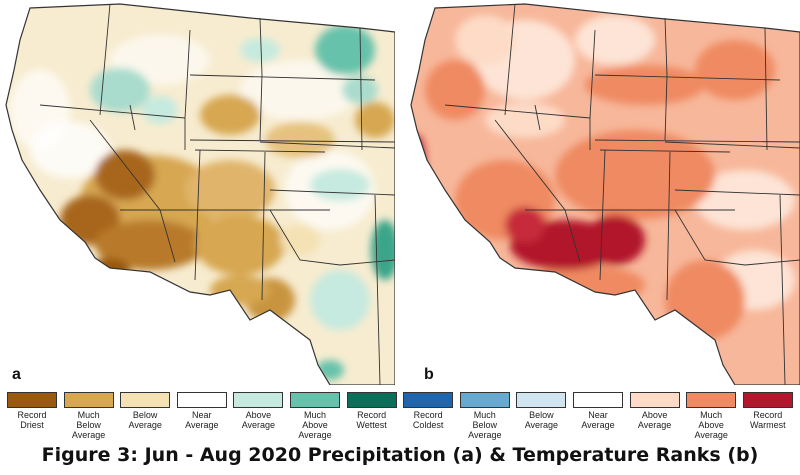 This screenshot has height=475, width=800. I want to click on legend-item: Record Coldest, so click(428, 411).